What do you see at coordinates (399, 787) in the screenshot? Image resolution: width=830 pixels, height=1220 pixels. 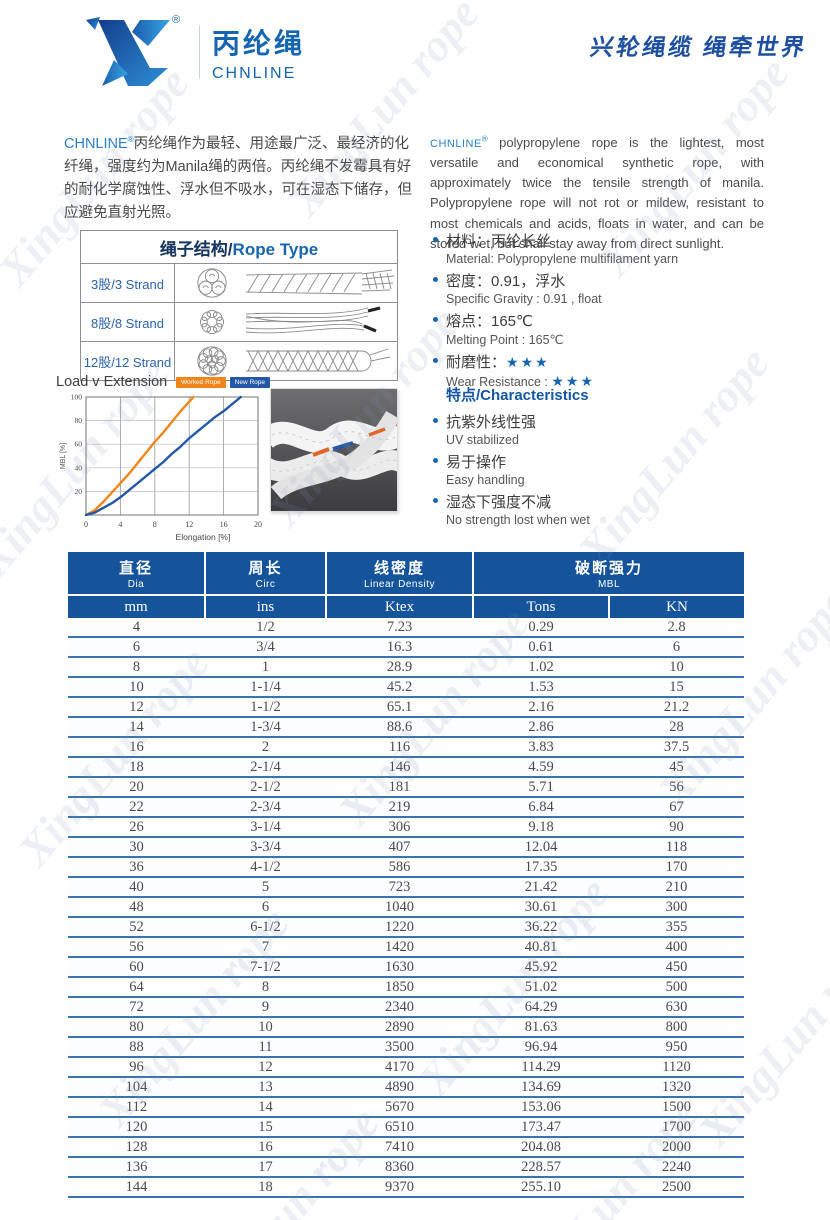 I see `table-cell: 181` at bounding box center [399, 787].